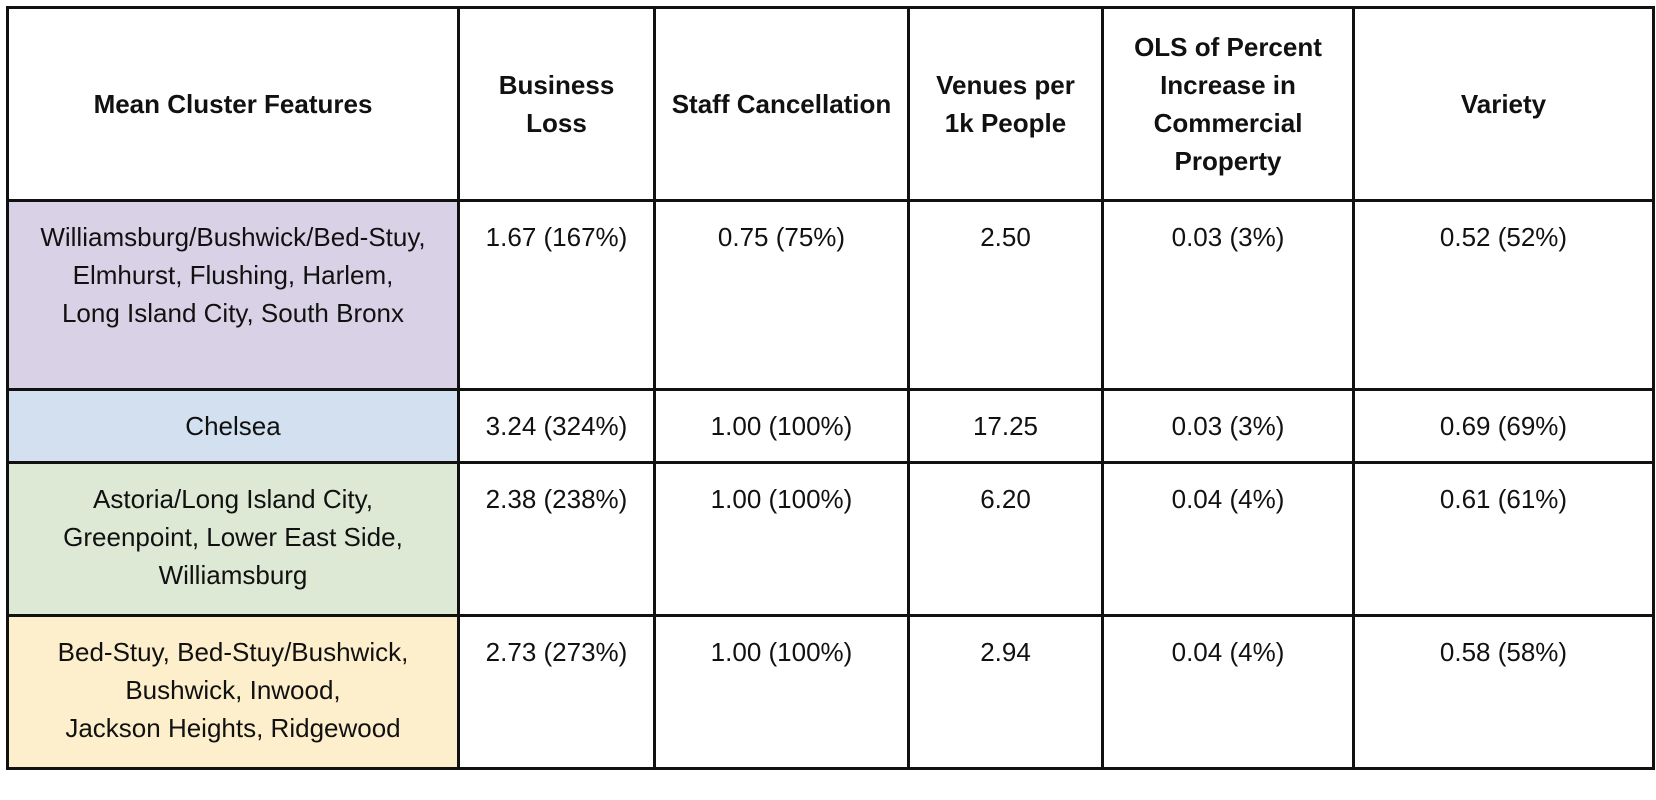 The height and width of the screenshot is (800, 1656). What do you see at coordinates (233, 426) in the screenshot?
I see `cluster-name-cell: Chelsea` at bounding box center [233, 426].